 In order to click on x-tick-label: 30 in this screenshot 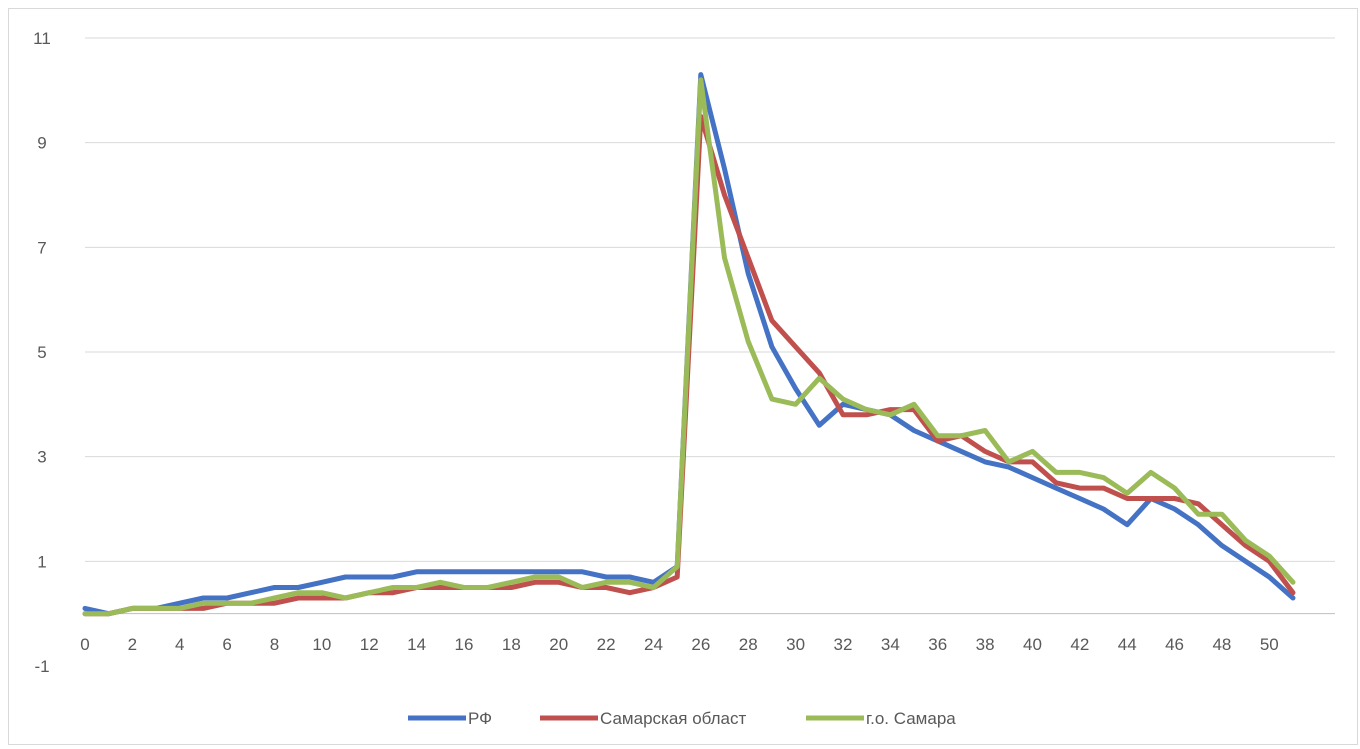, I will do `click(795, 644)`.